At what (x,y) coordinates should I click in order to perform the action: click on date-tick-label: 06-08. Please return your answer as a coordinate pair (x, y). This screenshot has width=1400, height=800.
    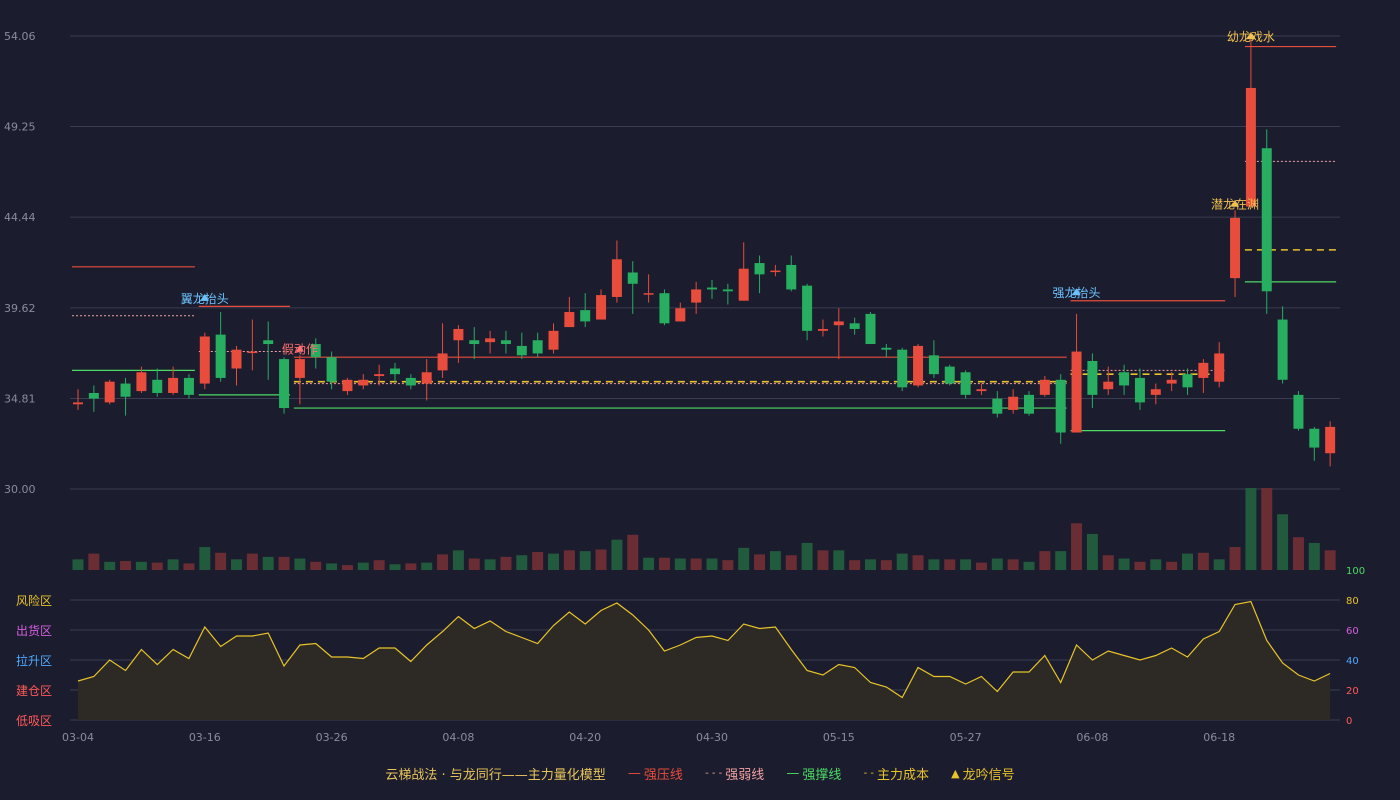
    Looking at the image, I should click on (1092, 737).